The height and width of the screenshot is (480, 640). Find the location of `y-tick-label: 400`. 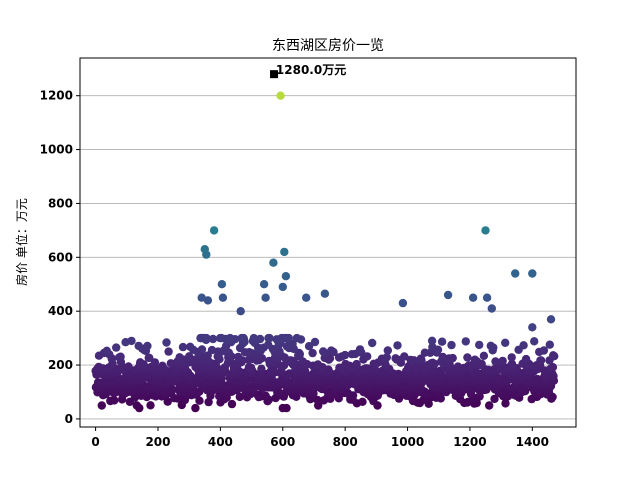

y-tick-label: 400 is located at coordinates (60, 311).